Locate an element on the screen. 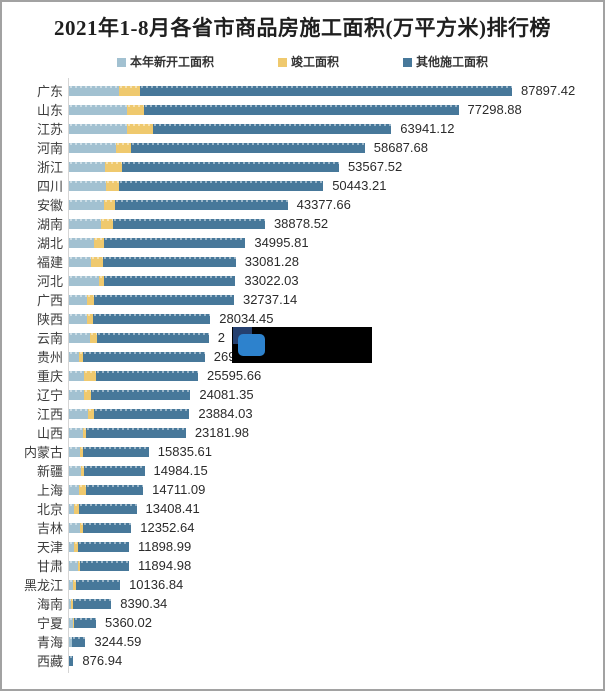 This screenshot has height=691, width=605. stacked-bar: 12352.64 is located at coordinates (132, 527).